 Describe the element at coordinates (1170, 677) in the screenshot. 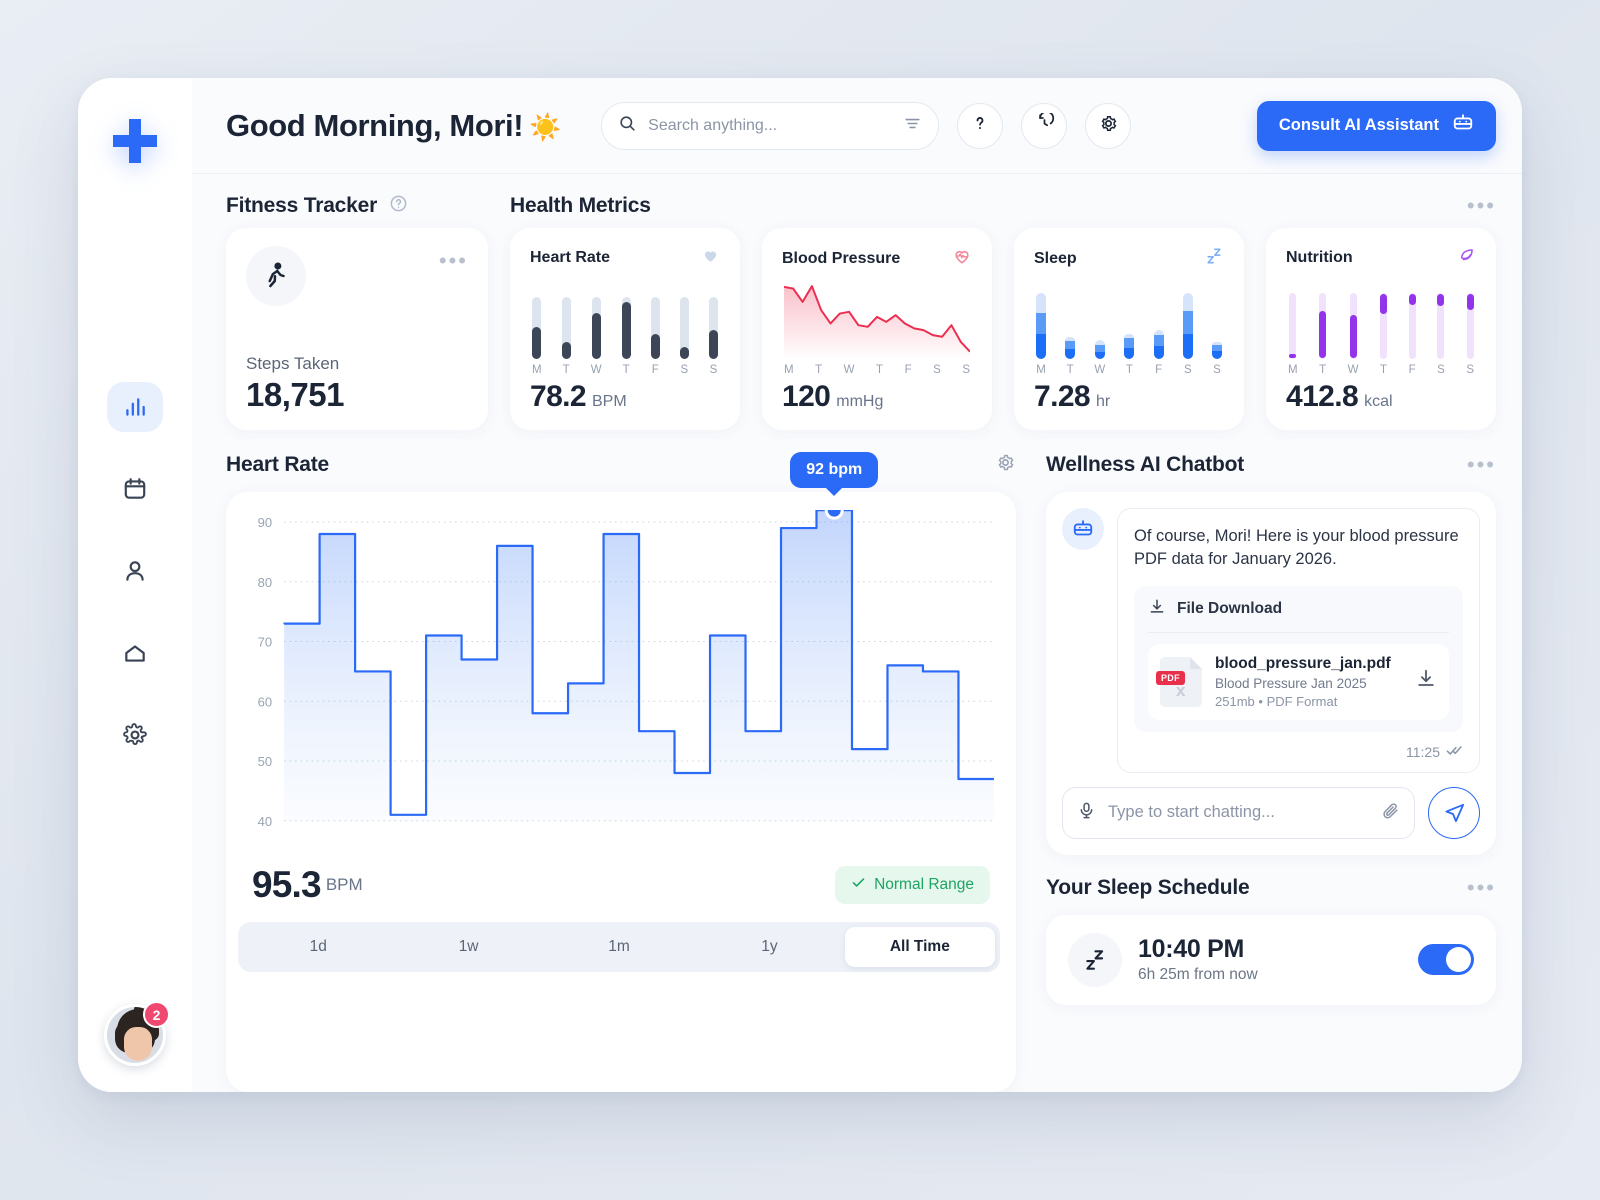

I see `pdf-badge: PDF` at that location.